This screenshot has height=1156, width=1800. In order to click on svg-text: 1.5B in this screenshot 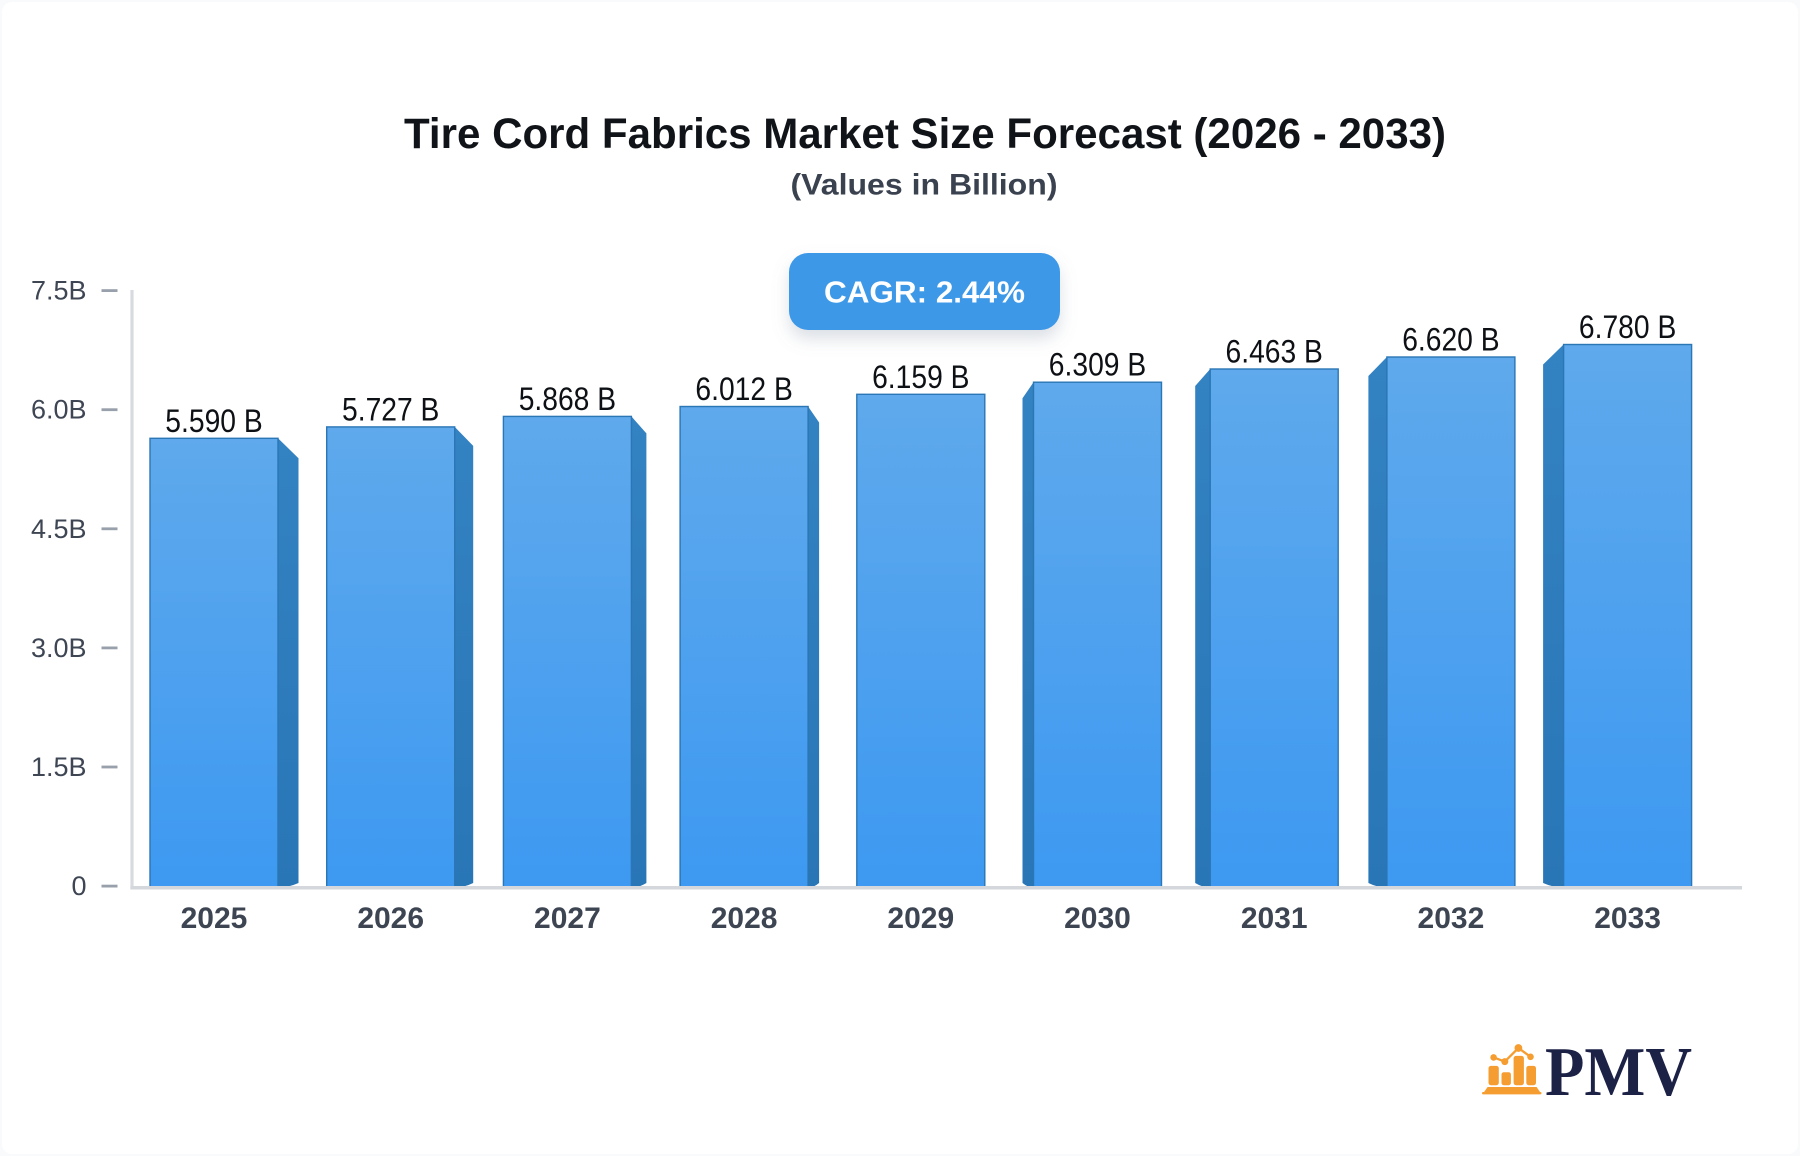, I will do `click(59, 767)`.